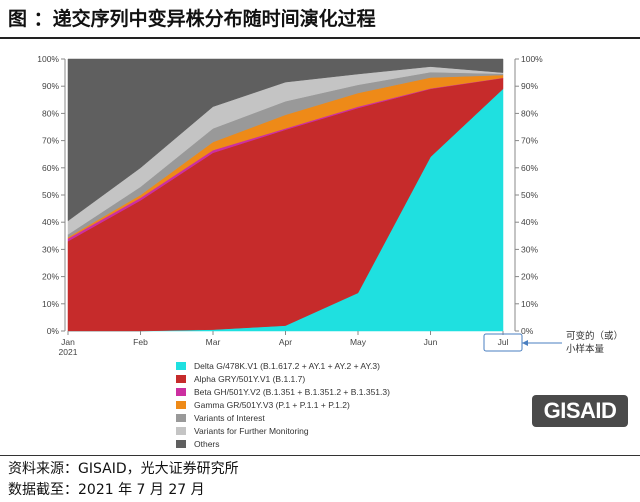  What do you see at coordinates (50, 195) in the screenshot?
I see `y-tick-label-left: 50%` at bounding box center [50, 195].